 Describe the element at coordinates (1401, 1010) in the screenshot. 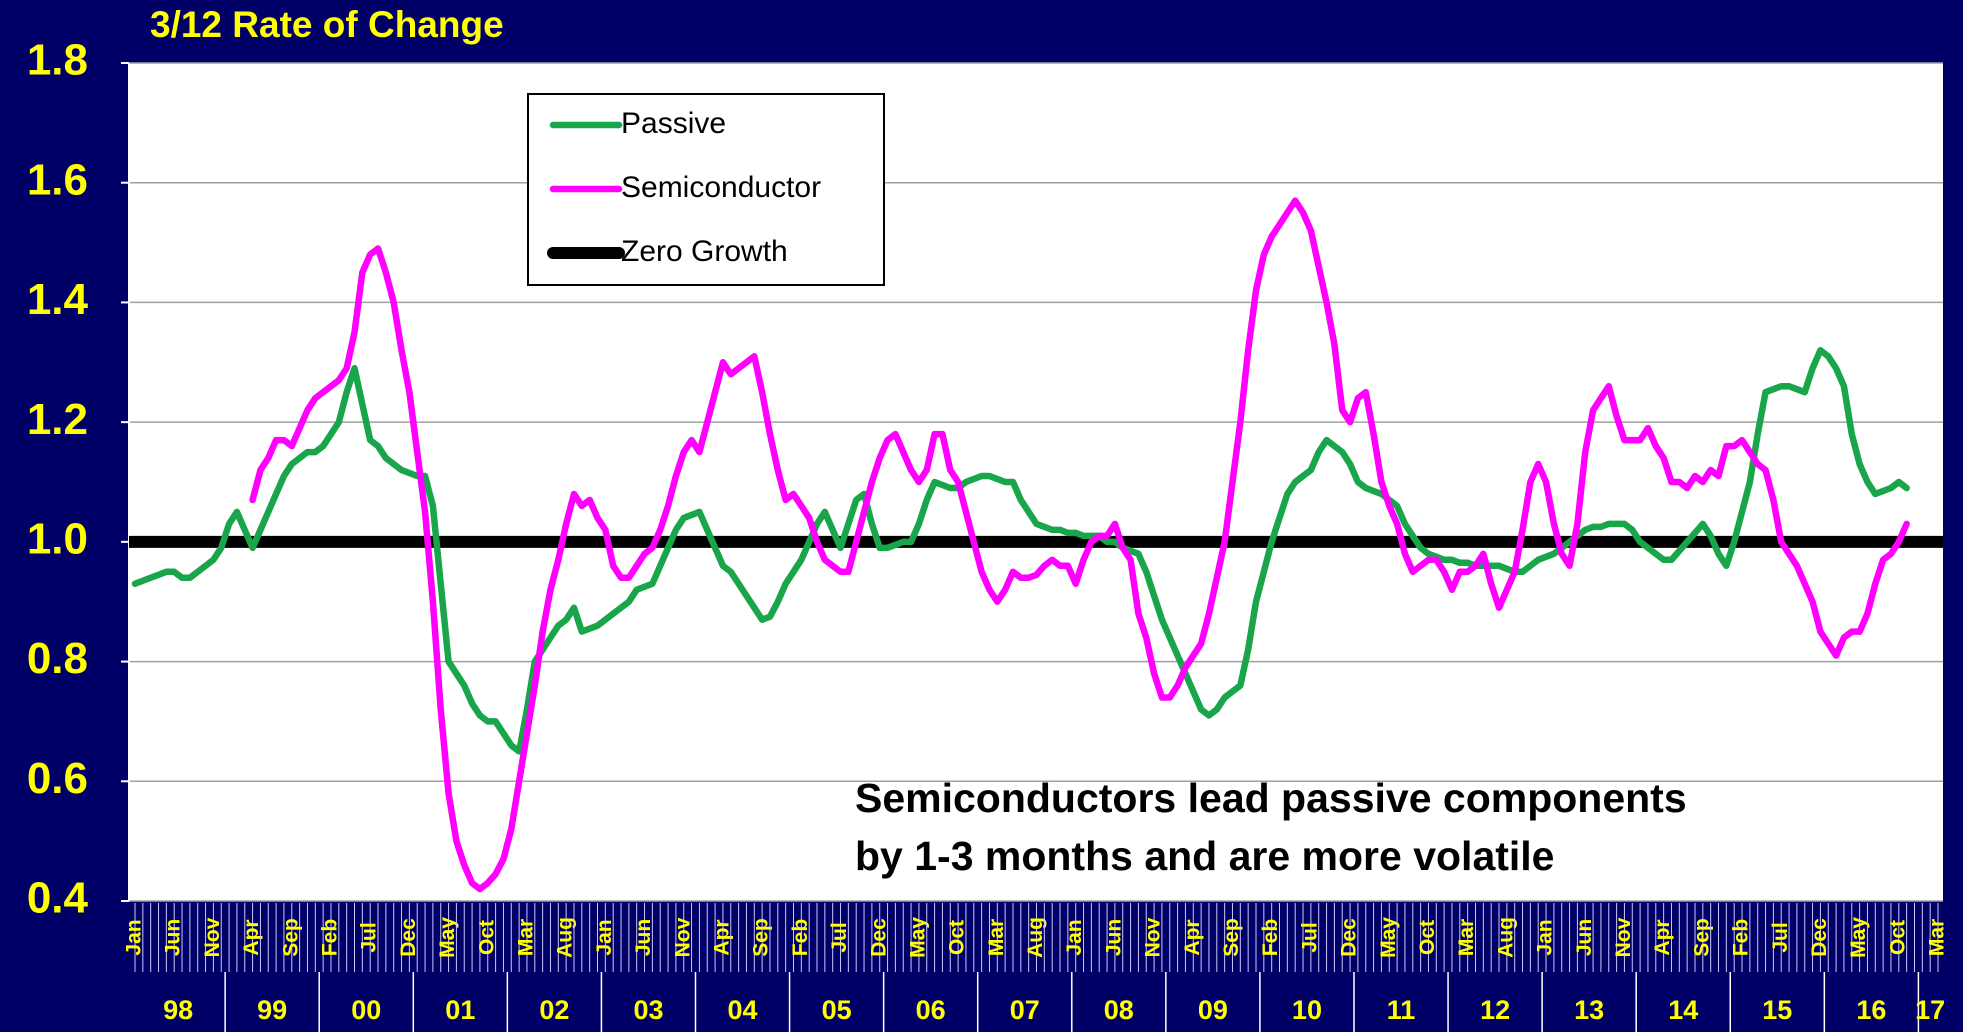

I see `year-label: 11` at that location.